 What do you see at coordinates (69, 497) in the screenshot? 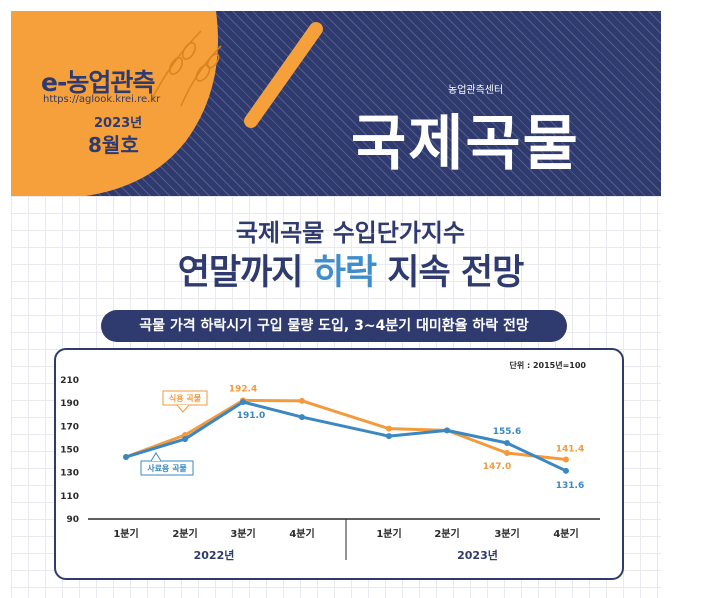
I see `y-tick-label: 110` at bounding box center [69, 497].